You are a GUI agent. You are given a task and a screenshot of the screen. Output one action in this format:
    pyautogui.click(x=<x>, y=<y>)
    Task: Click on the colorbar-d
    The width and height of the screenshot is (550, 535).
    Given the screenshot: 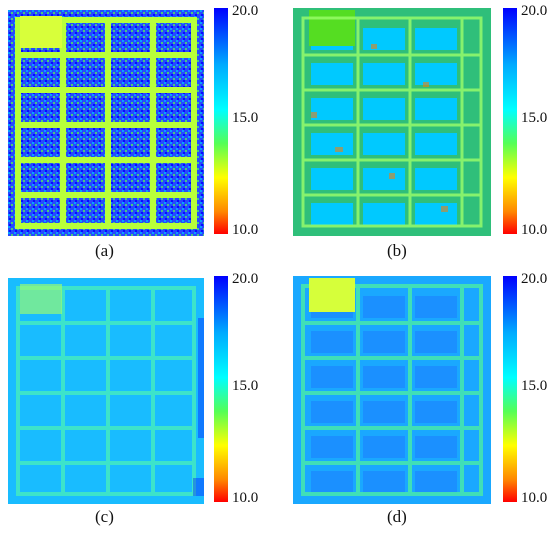 What is the action you would take?
    pyautogui.click(x=510, y=389)
    